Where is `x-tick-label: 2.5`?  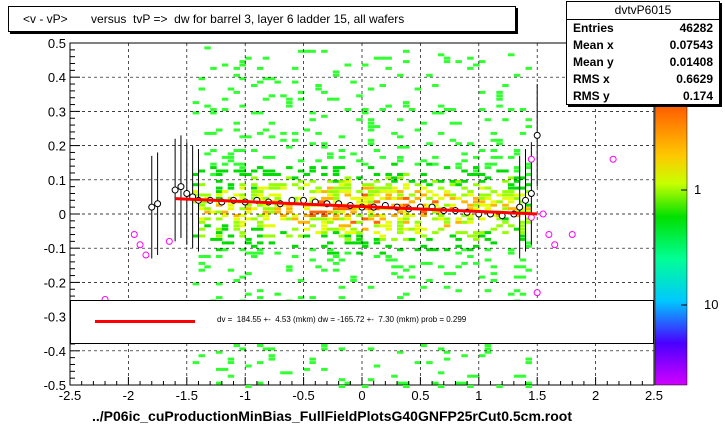
x-tick-label: 2.5 is located at coordinates (654, 395).